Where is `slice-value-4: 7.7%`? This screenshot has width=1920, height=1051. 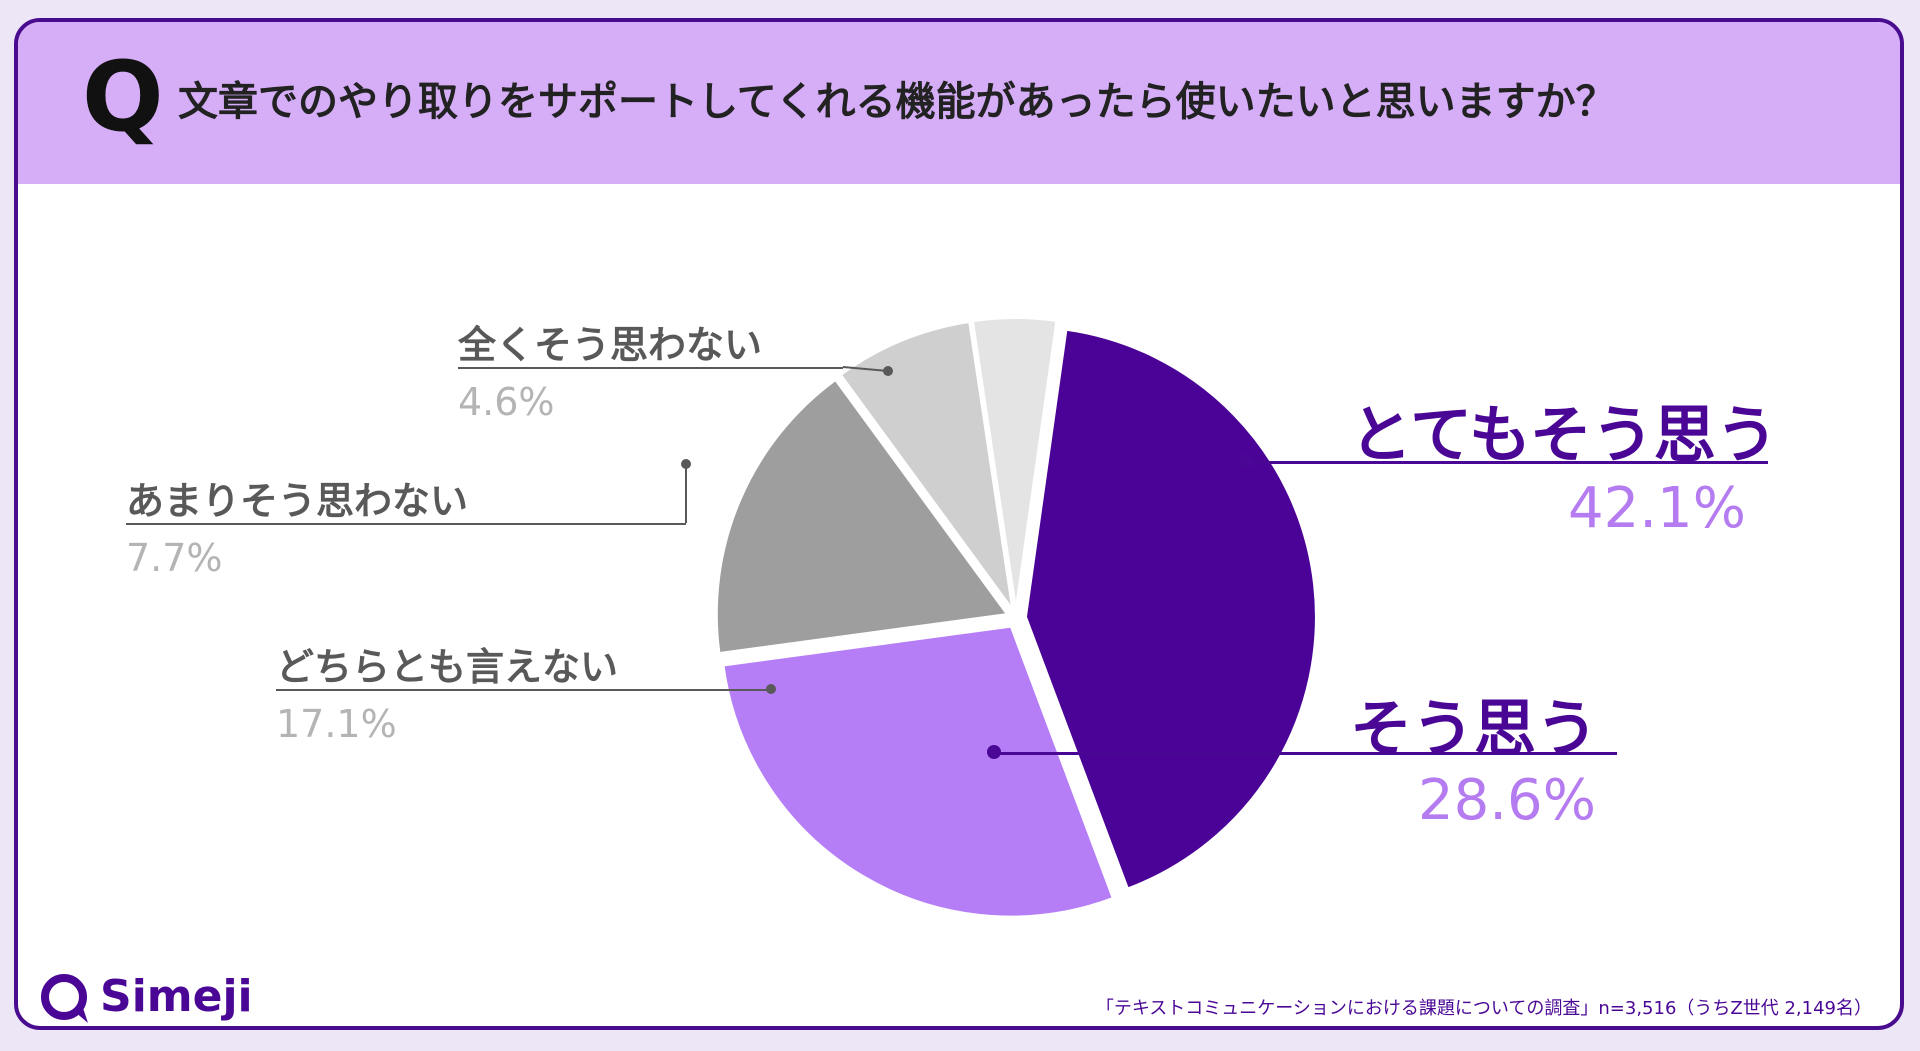
slice-value-4: 7.7% is located at coordinates (174, 558).